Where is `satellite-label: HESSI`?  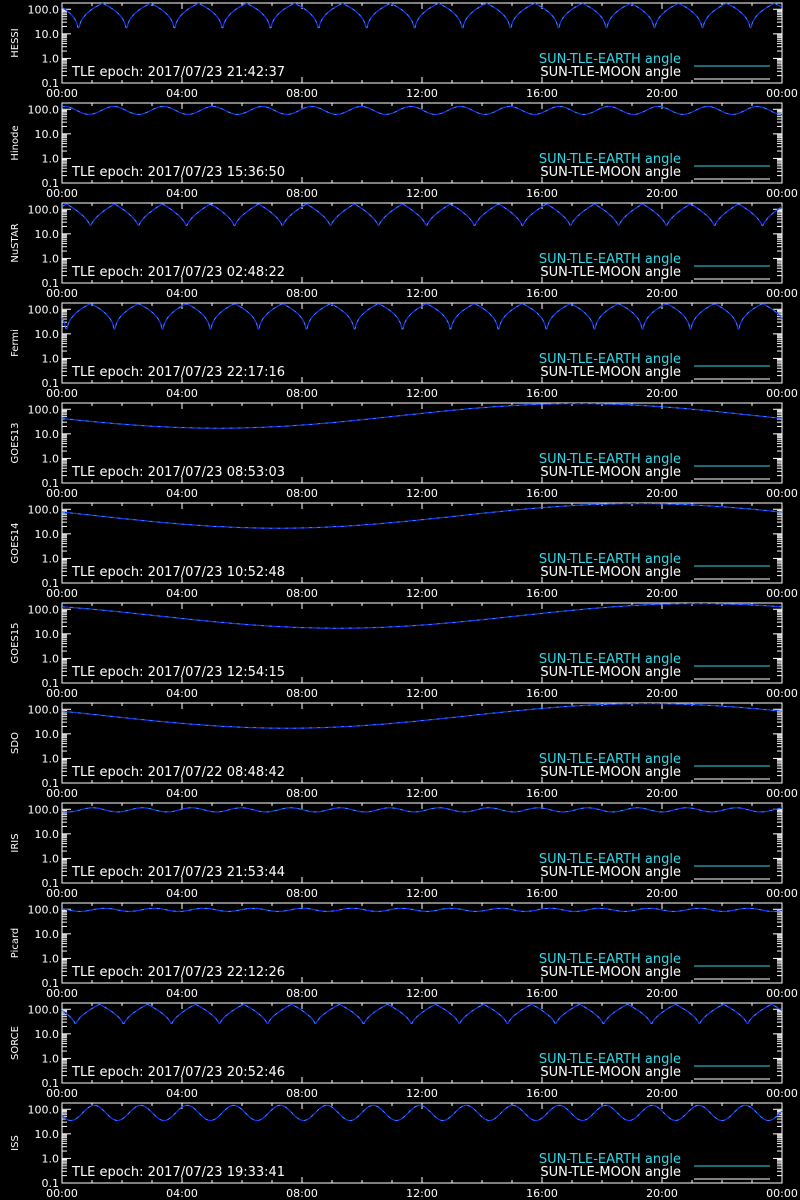
satellite-label: HESSI is located at coordinates (15, 42).